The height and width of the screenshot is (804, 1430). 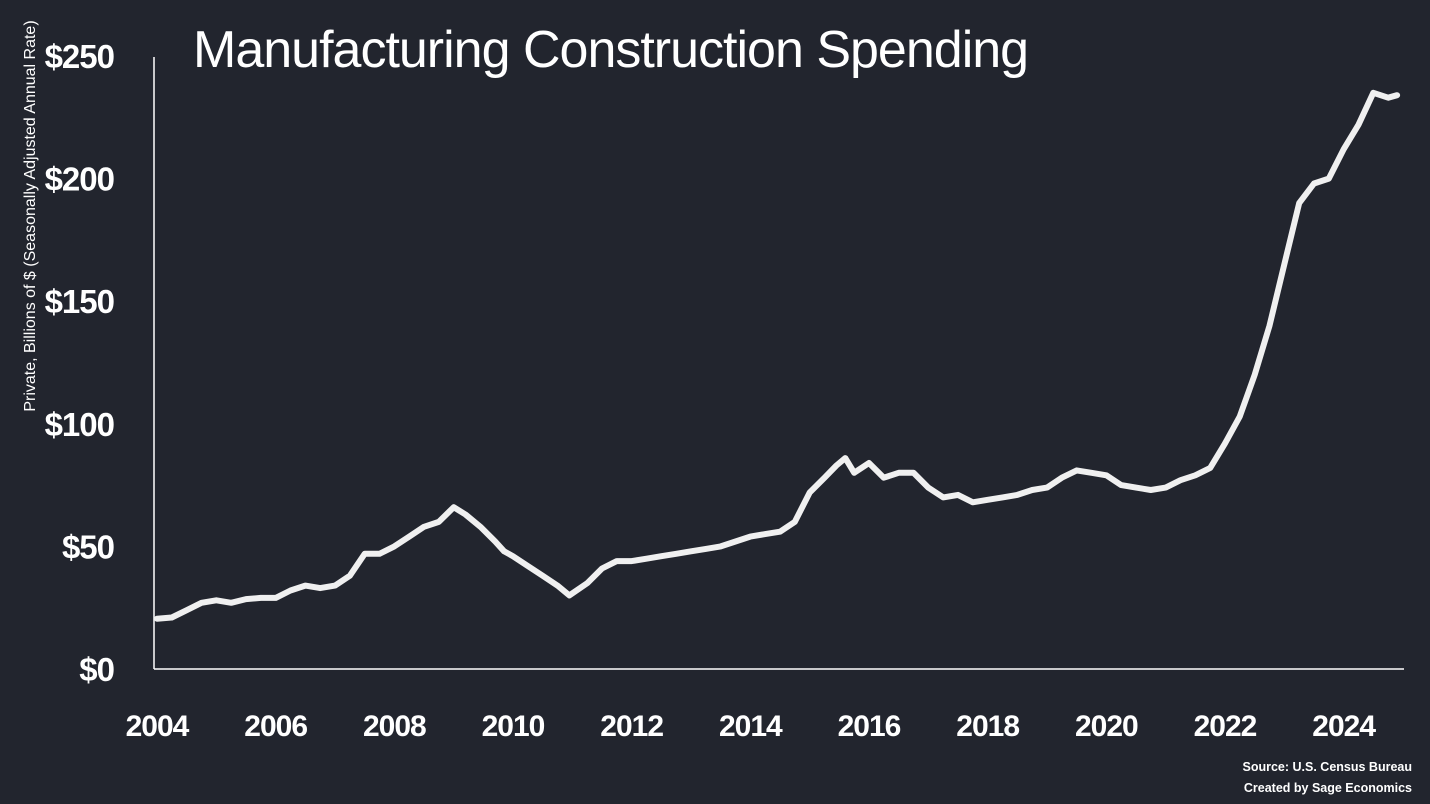 What do you see at coordinates (1106, 726) in the screenshot?
I see `x-tick-label: 2020` at bounding box center [1106, 726].